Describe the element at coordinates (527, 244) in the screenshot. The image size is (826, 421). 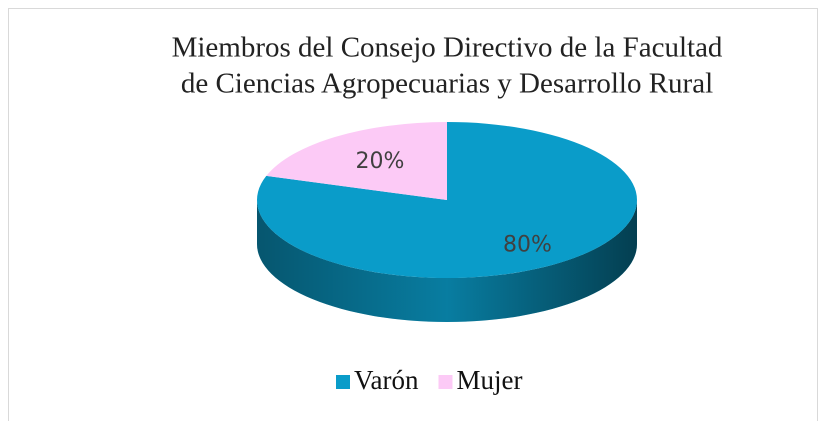
I see `data-label: 80%` at that location.